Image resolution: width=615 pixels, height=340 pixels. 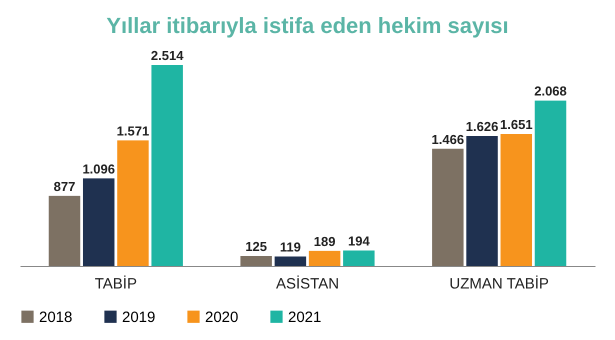 I want to click on data-label: 194, so click(x=359, y=240).